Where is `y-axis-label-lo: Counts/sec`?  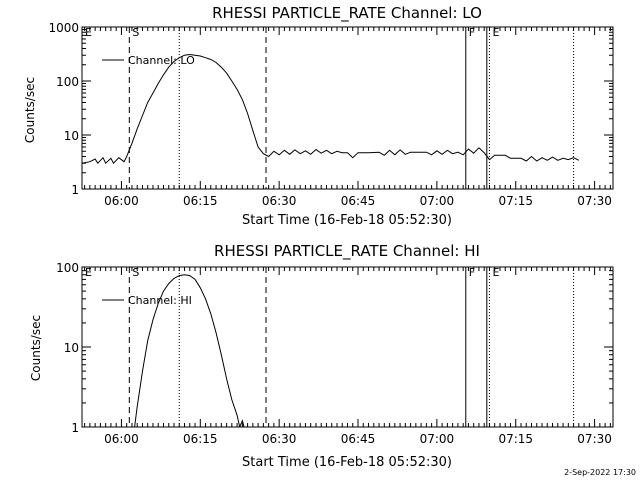
y-axis-label-lo: Counts/sec is located at coordinates (30, 110).